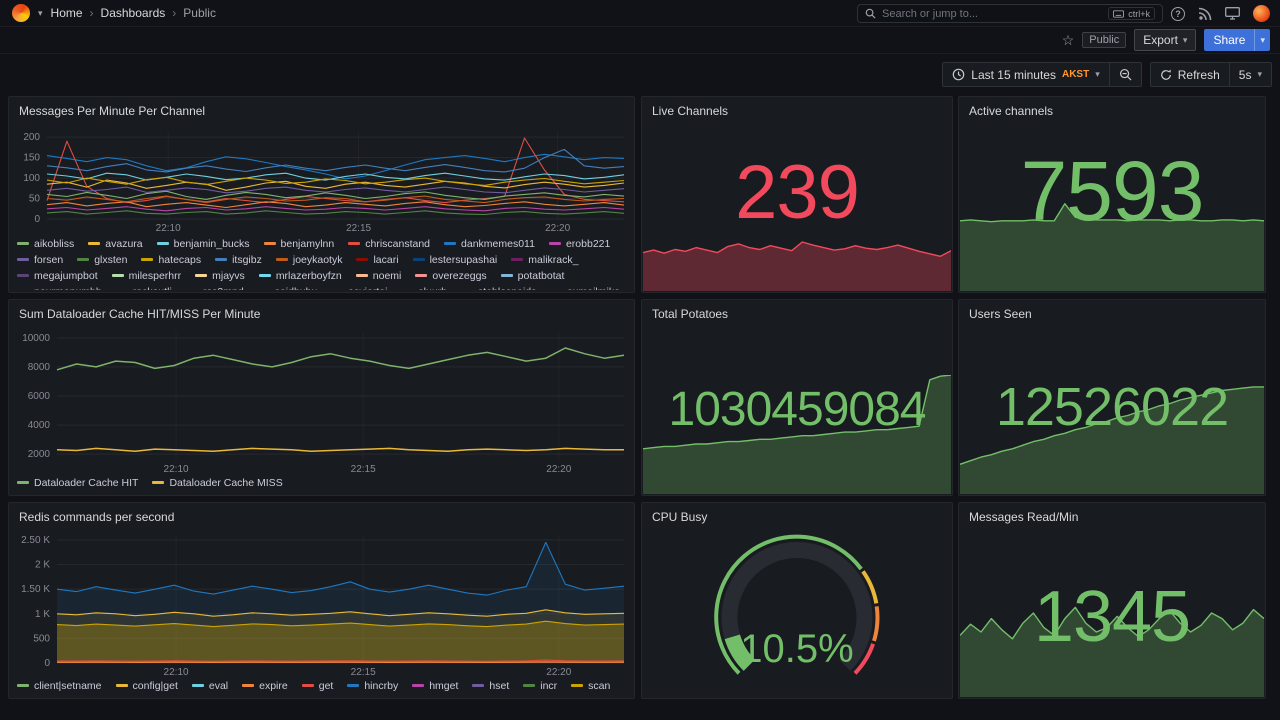 This screenshot has height=720, width=1280. What do you see at coordinates (498, 288) in the screenshot?
I see `legend-item: stablesnaids` at bounding box center [498, 288].